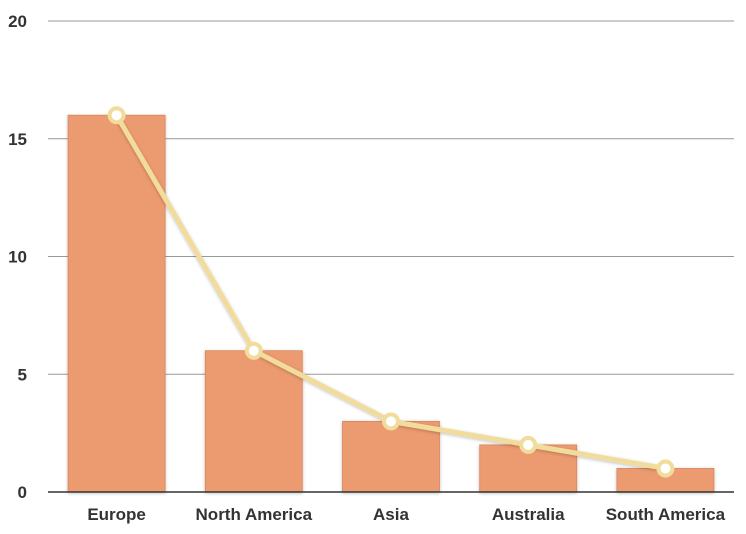 Image resolution: width=746 pixels, height=534 pixels. Describe the element at coordinates (253, 350) in the screenshot. I see `line-point-north-america` at that location.